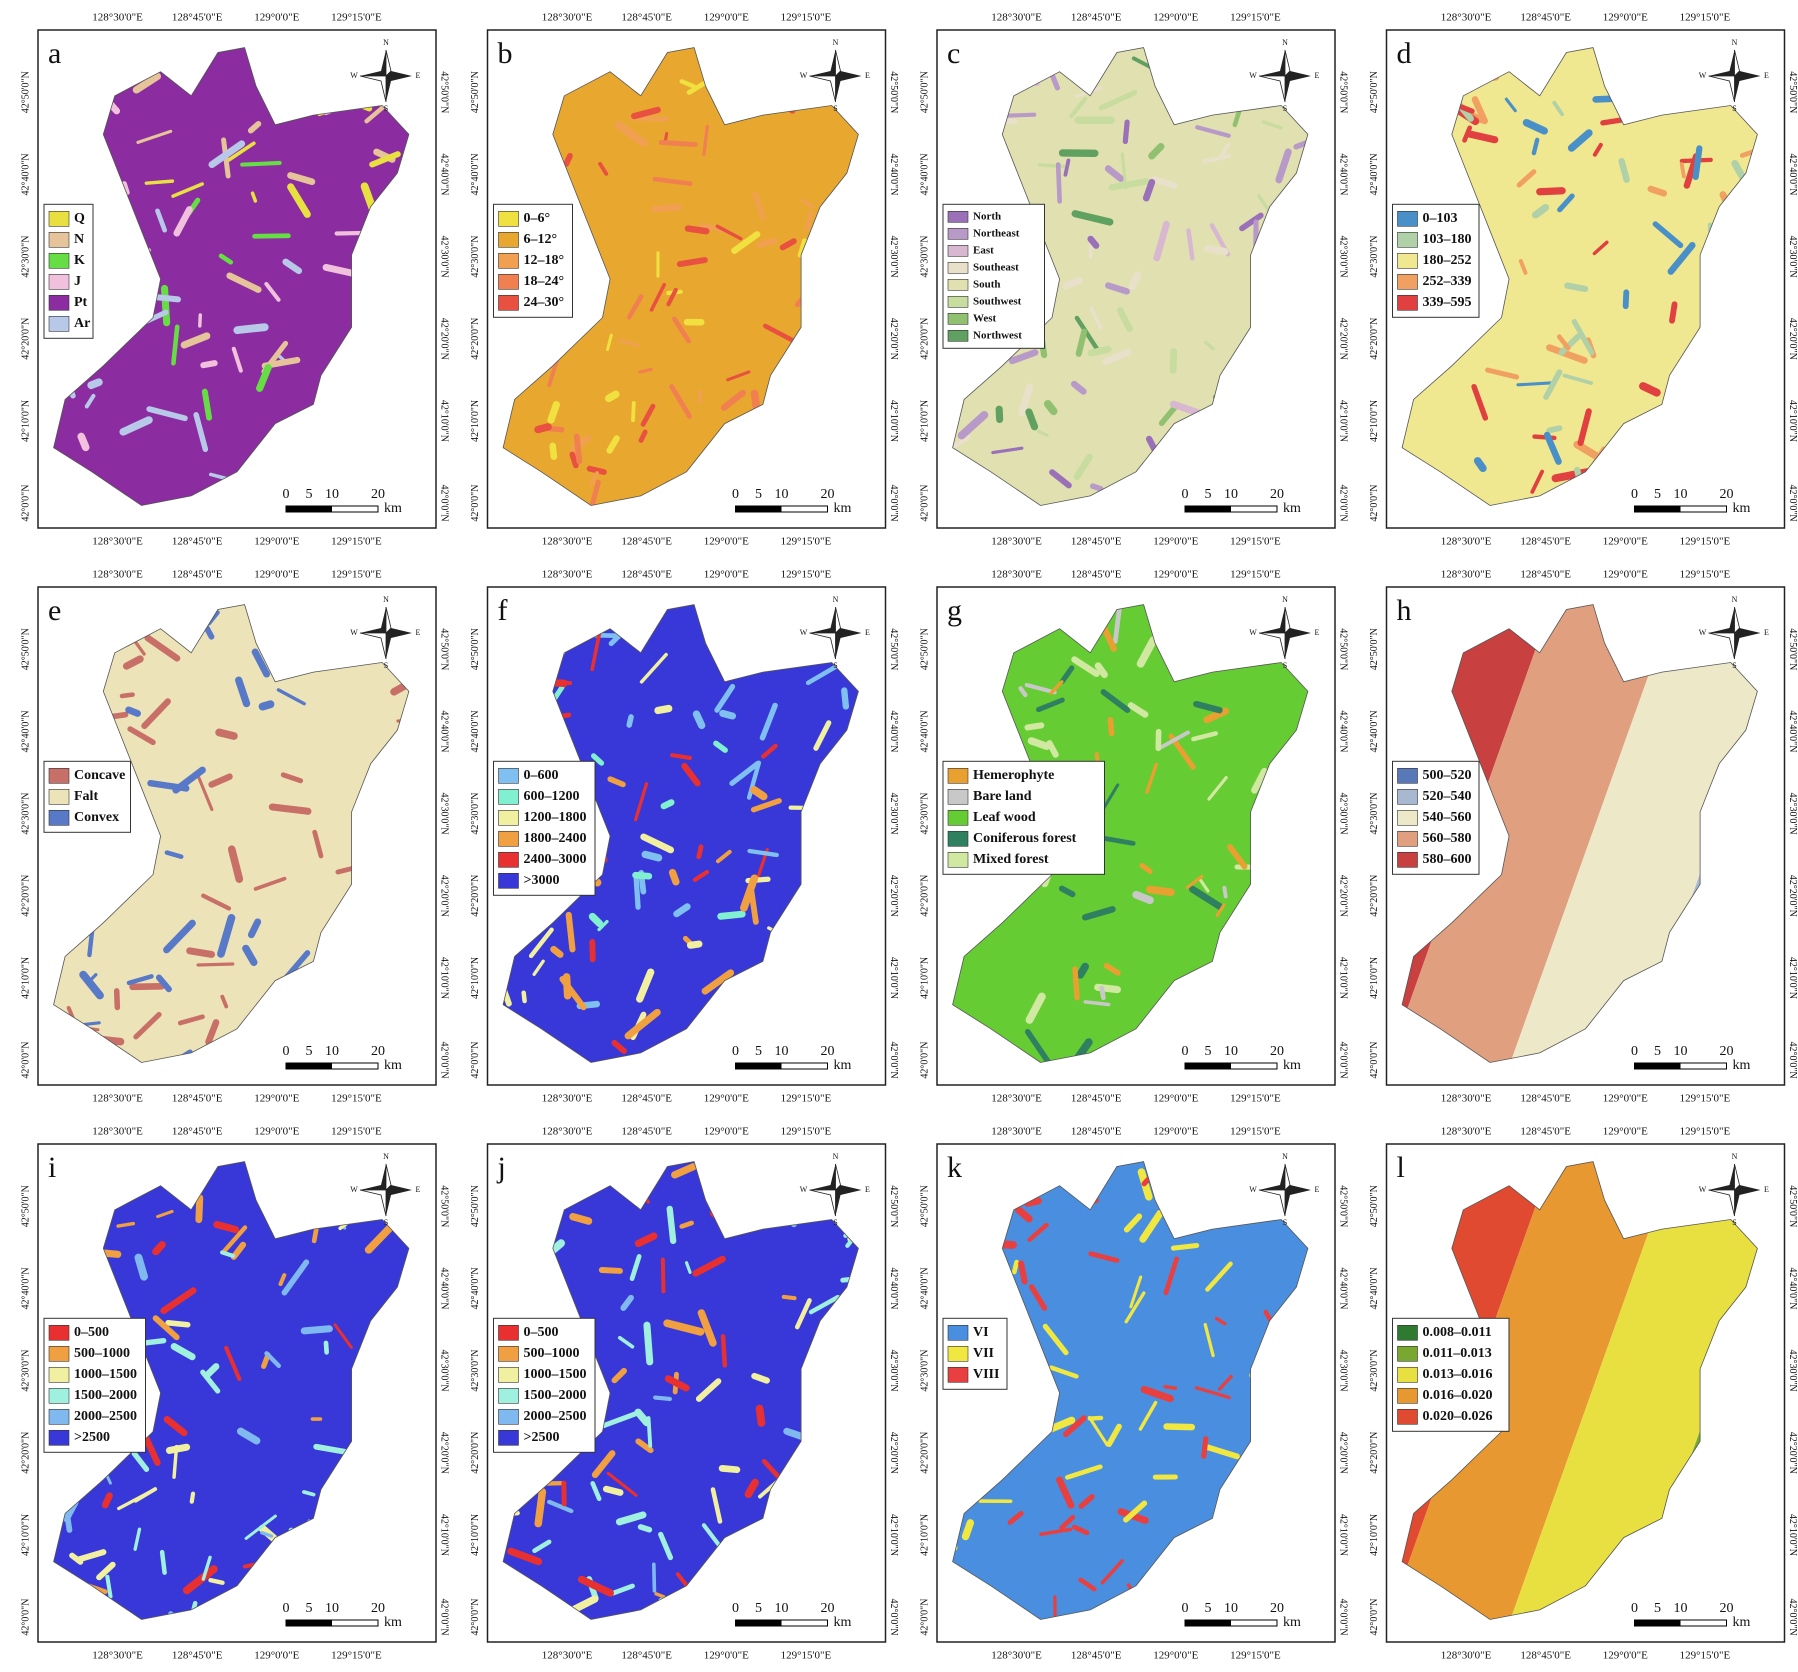  Describe the element at coordinates (81, 302) in the screenshot. I see `legend-label: Pt` at that location.